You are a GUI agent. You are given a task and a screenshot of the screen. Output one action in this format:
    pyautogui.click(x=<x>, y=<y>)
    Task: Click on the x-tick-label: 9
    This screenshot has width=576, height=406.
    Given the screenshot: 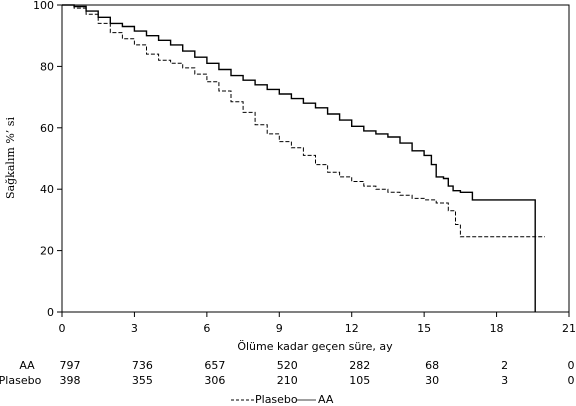 What is the action you would take?
    pyautogui.click(x=279, y=328)
    